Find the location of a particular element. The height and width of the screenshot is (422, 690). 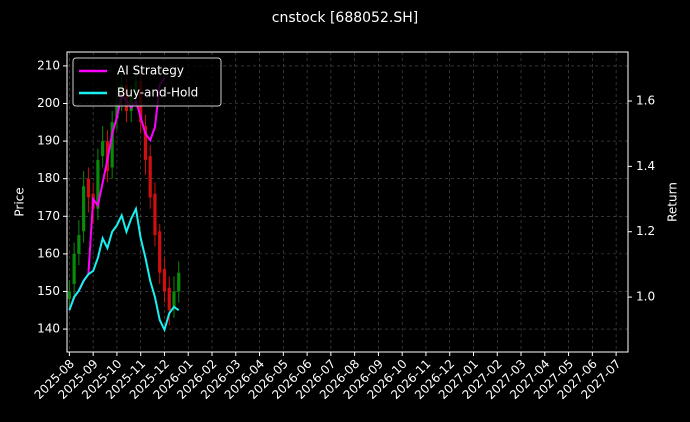

y-tick-label: 210 is located at coordinates (48, 65).